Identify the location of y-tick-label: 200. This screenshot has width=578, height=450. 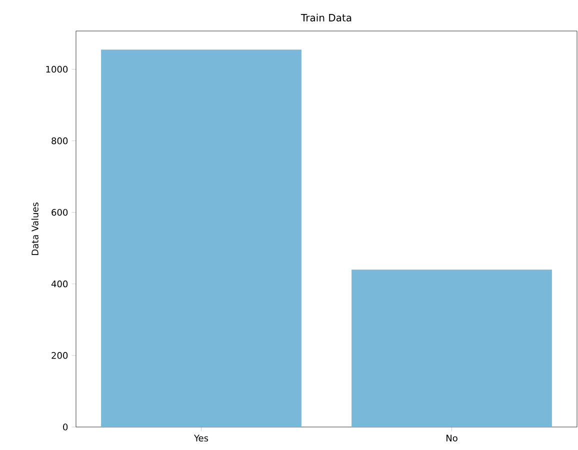
(60, 355).